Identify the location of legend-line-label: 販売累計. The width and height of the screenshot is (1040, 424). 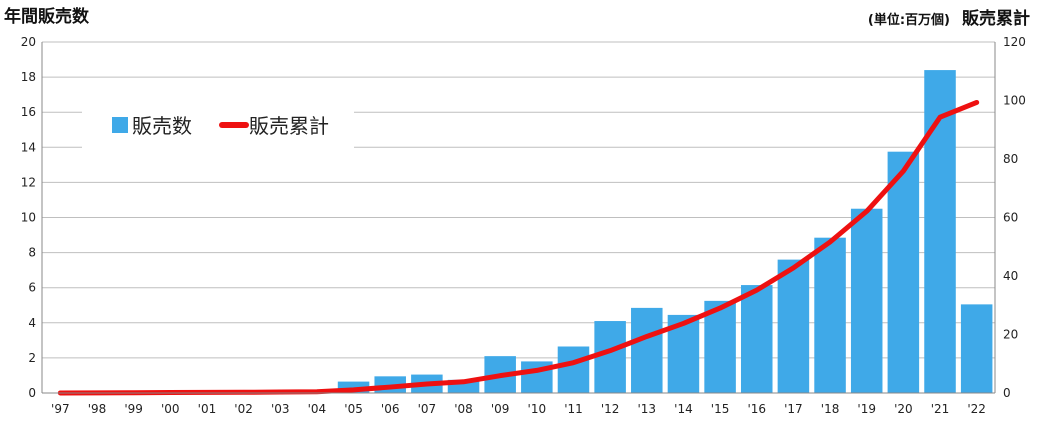
(289, 126).